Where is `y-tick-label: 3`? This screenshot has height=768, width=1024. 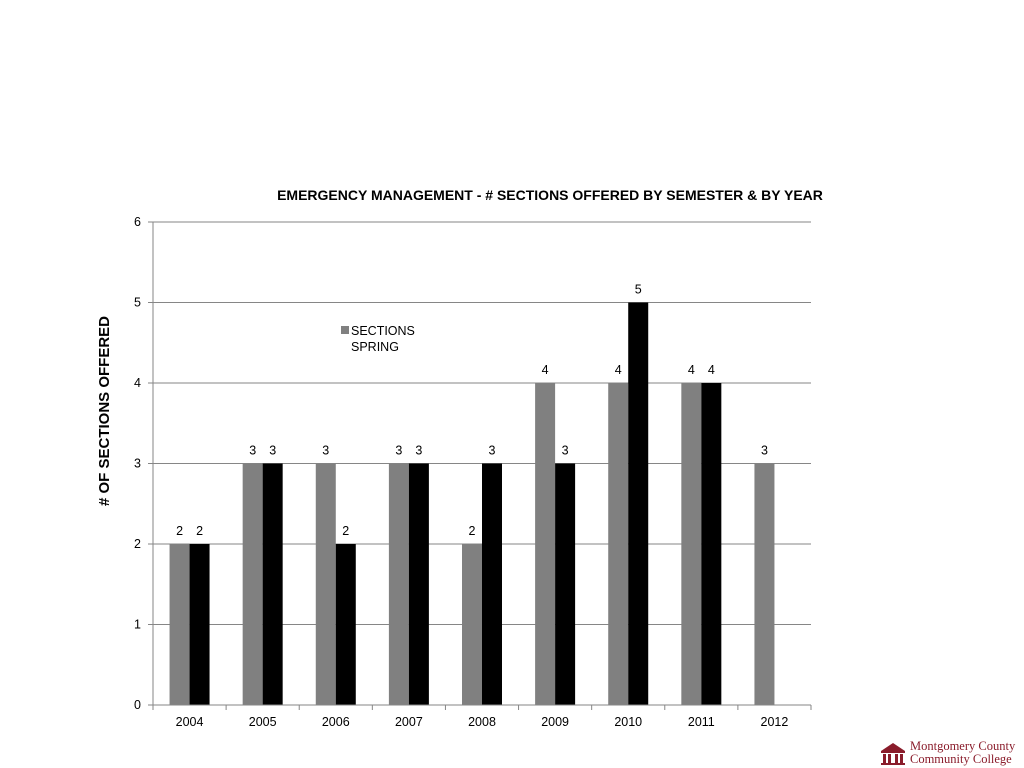
y-tick-label: 3 is located at coordinates (137, 464).